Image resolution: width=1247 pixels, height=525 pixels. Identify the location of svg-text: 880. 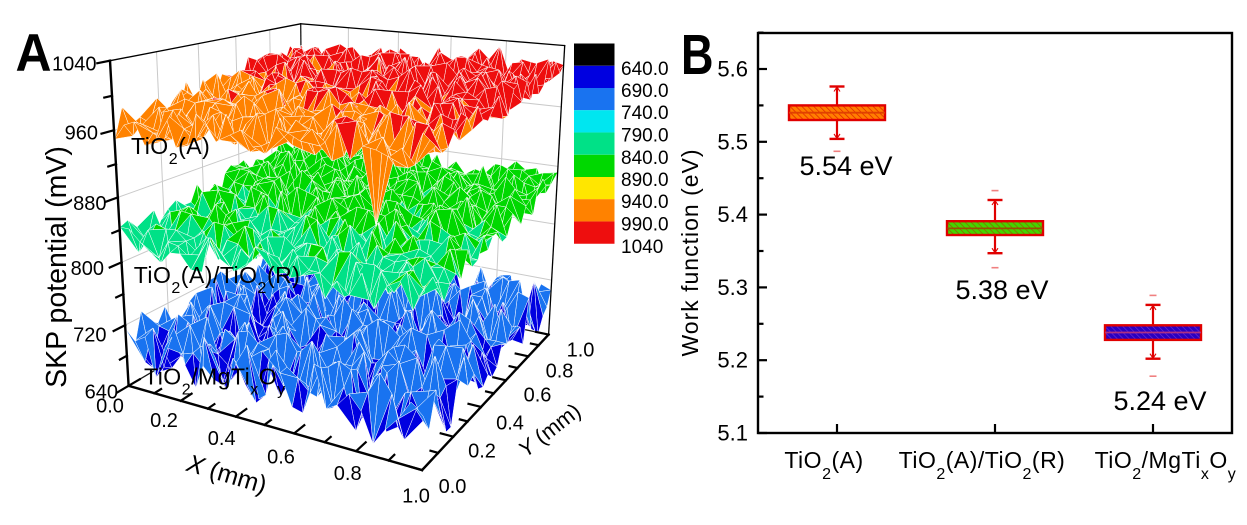
(89, 204).